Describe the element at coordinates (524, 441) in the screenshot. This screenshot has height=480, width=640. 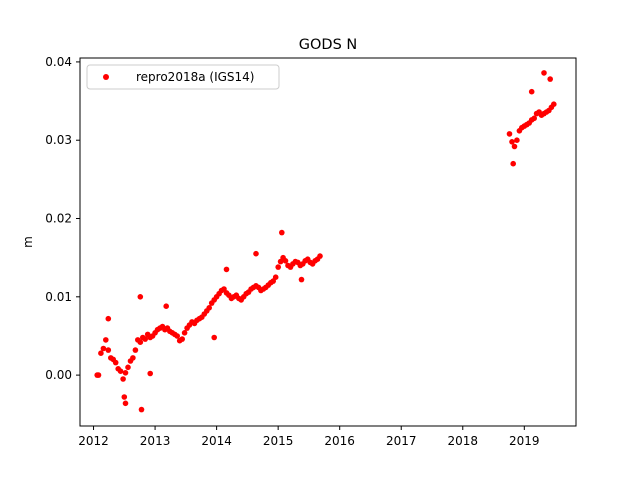
I see `x-tick-label: 2019` at that location.